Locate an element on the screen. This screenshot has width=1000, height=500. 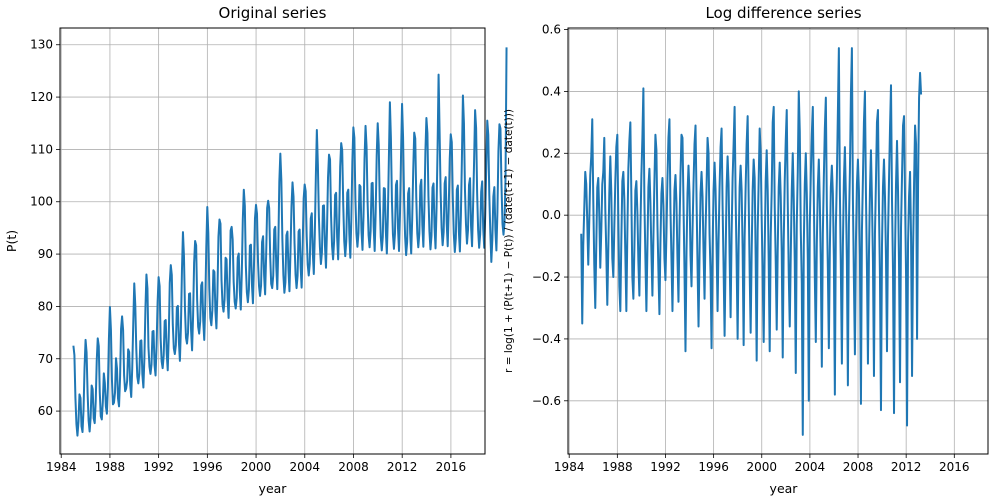
right-y-tick-label: −0.6 is located at coordinates (546, 401).